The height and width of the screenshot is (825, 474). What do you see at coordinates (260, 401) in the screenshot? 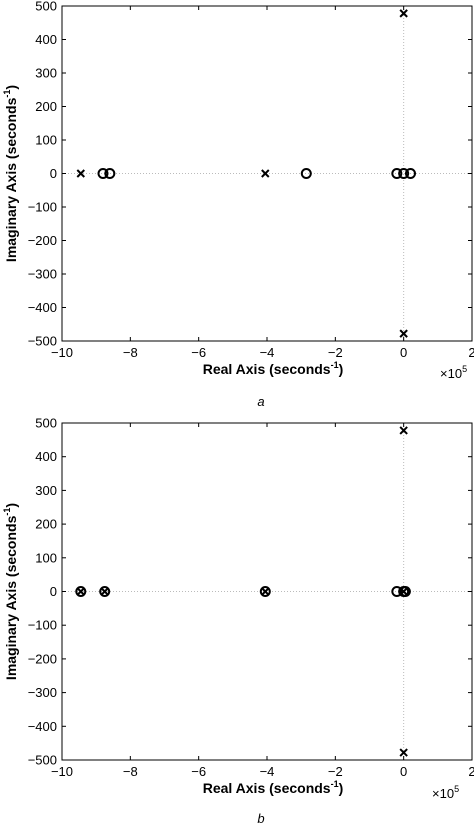
I see `panel-label: a` at bounding box center [260, 401].